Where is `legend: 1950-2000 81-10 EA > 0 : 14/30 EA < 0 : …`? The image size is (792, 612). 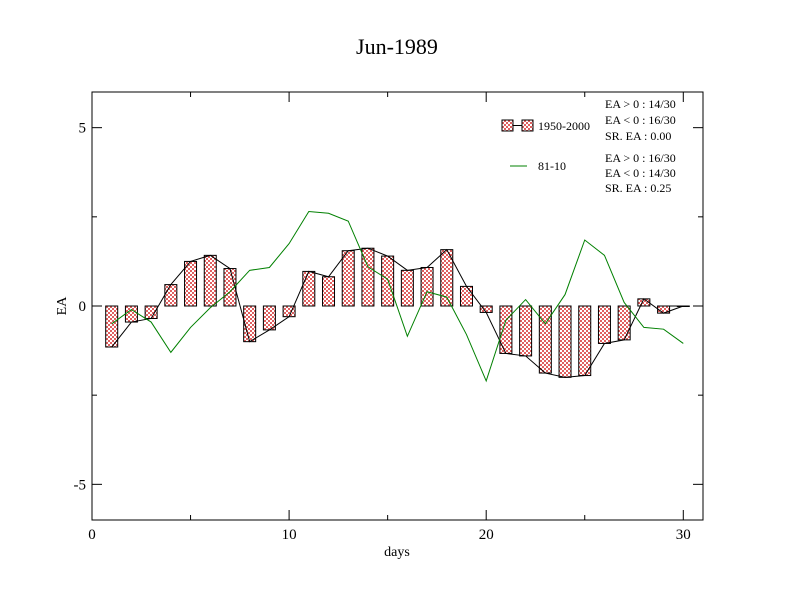 legend: 1950-2000 81-10 EA > 0 : 14/30 EA < 0 : … is located at coordinates (588, 146).